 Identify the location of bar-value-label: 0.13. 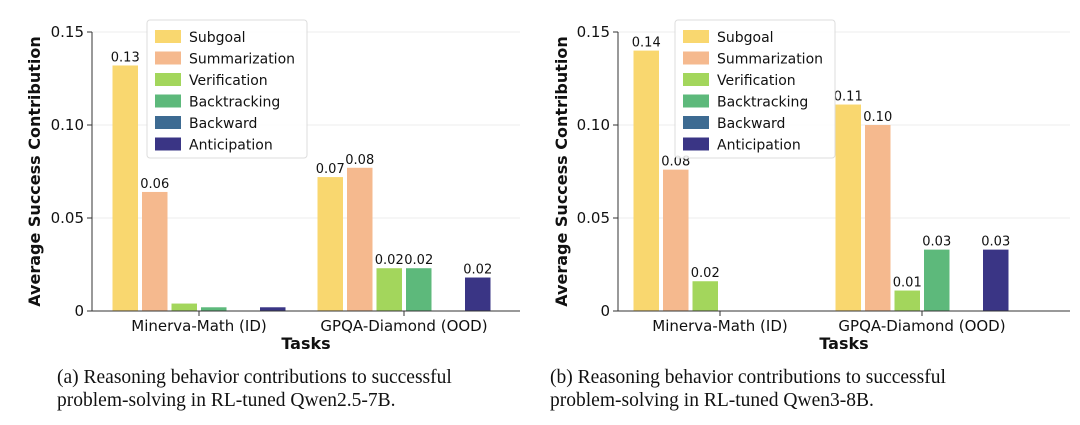
(125, 57).